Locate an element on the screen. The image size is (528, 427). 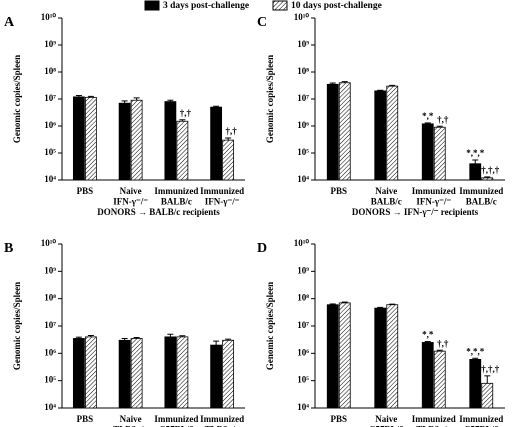
x-tick-label: Naive IFN-γ⁻/⁻ is located at coordinates (130, 196).